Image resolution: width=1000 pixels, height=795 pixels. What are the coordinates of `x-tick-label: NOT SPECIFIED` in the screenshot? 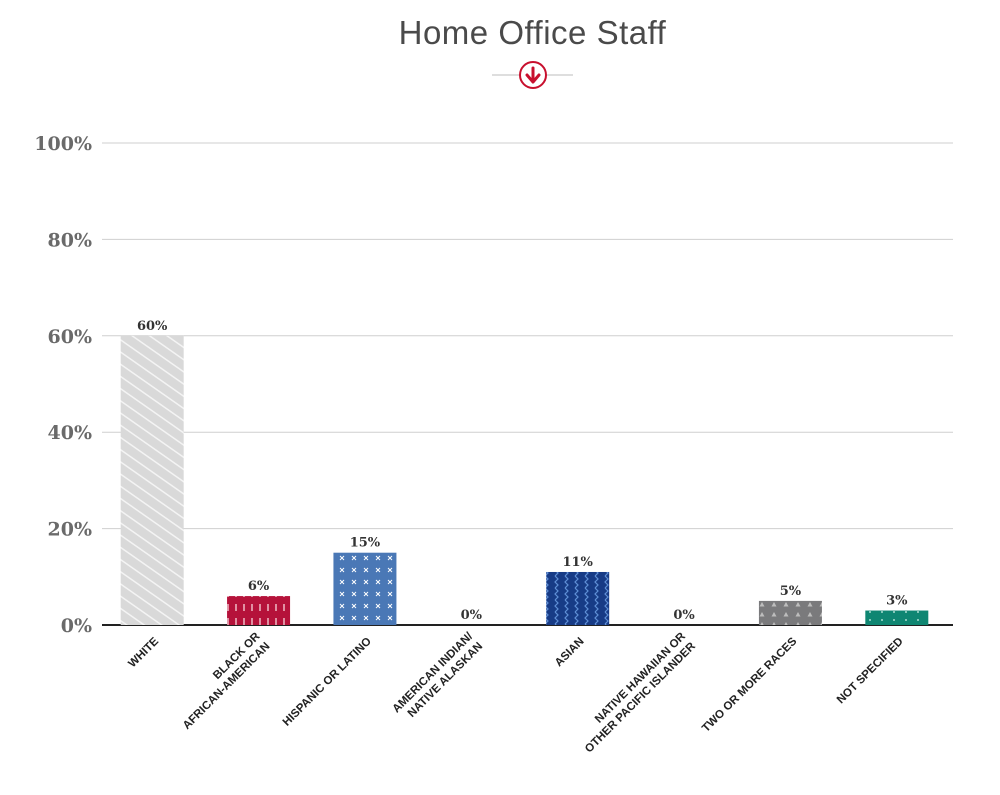 It's located at (870, 670).